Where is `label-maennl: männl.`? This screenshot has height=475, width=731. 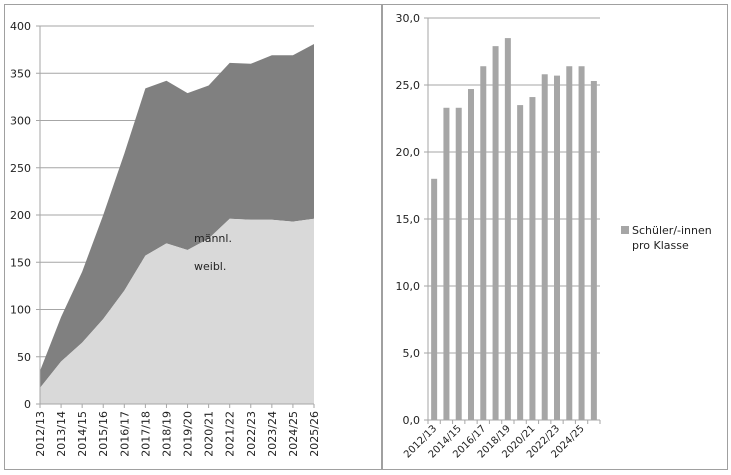
label-maennl: männl. is located at coordinates (213, 238).